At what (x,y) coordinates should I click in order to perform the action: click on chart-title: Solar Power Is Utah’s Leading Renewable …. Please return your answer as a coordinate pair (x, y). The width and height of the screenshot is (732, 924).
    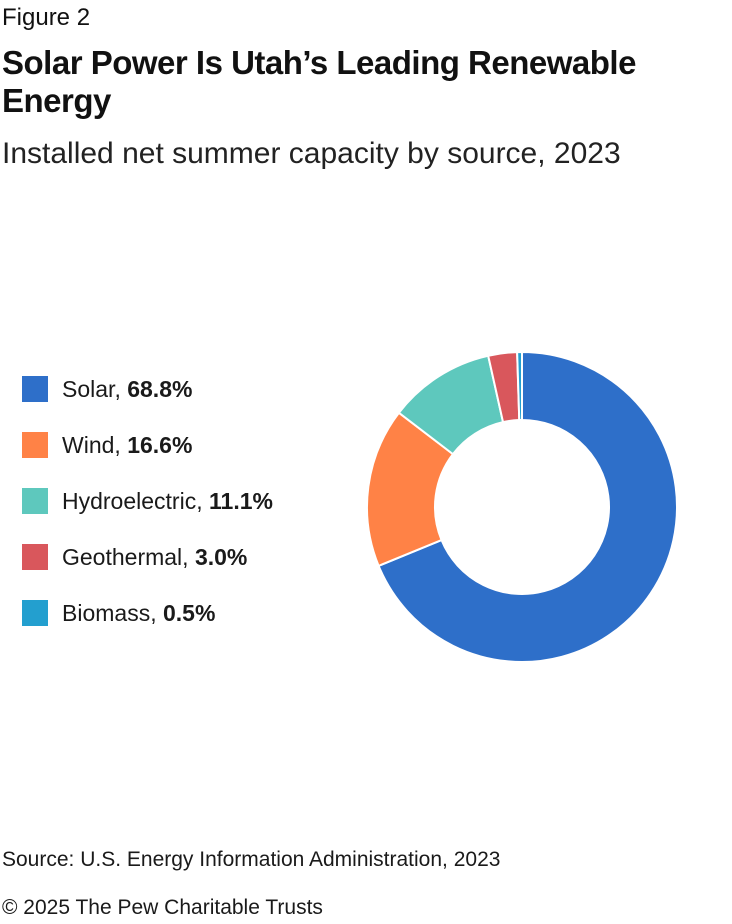
    Looking at the image, I should click on (319, 81).